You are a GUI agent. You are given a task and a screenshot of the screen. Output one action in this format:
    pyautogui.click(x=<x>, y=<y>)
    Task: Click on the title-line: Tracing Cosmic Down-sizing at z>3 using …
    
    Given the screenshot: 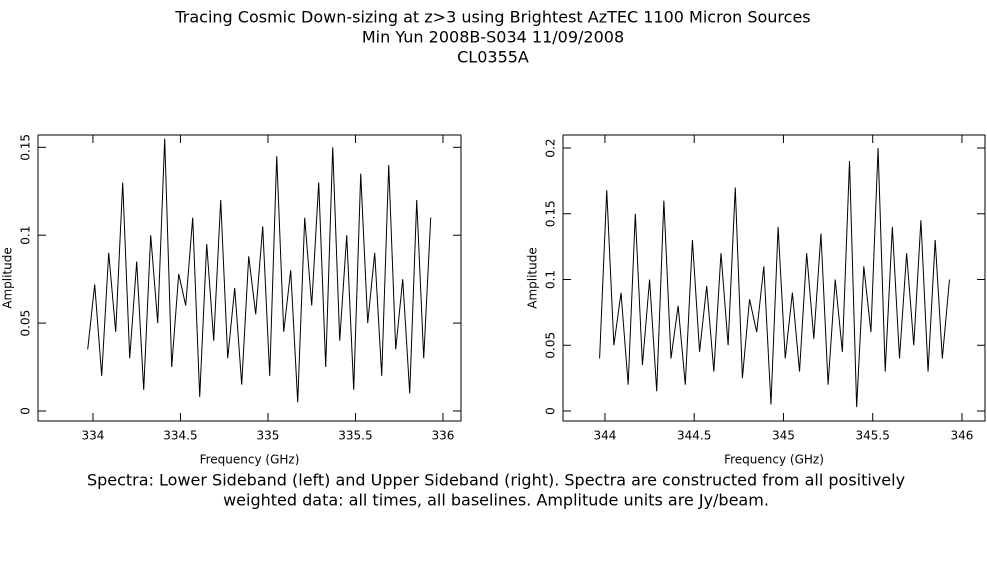 What is the action you would take?
    pyautogui.click(x=492, y=17)
    